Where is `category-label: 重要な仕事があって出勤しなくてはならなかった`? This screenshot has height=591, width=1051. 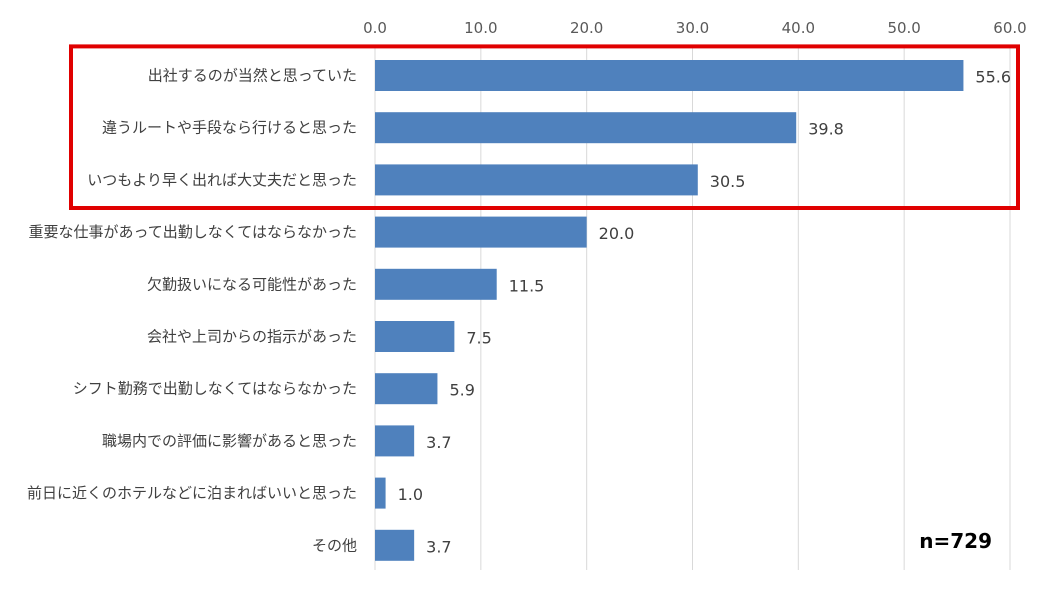 category-label: 重要な仕事があって出勤しなくてはならなかった is located at coordinates (192, 232).